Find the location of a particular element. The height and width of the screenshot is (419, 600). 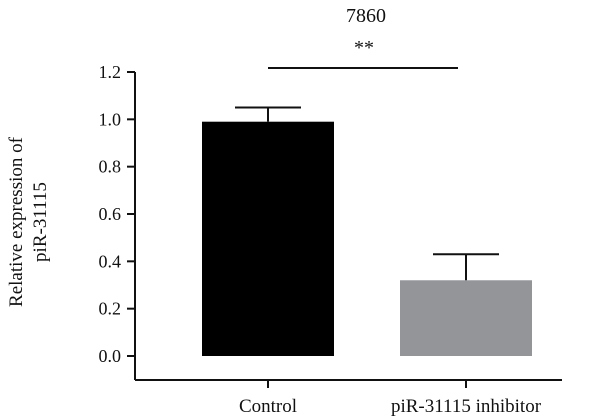

y-tick-label-1: 0.2 is located at coordinates (110, 309).